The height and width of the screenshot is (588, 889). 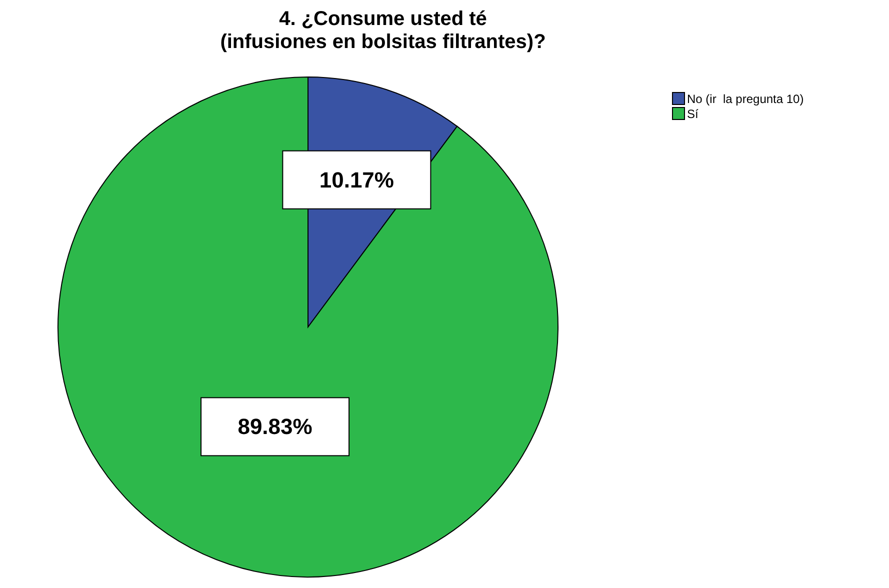 I want to click on data-label: 10.17%, so click(x=356, y=179).